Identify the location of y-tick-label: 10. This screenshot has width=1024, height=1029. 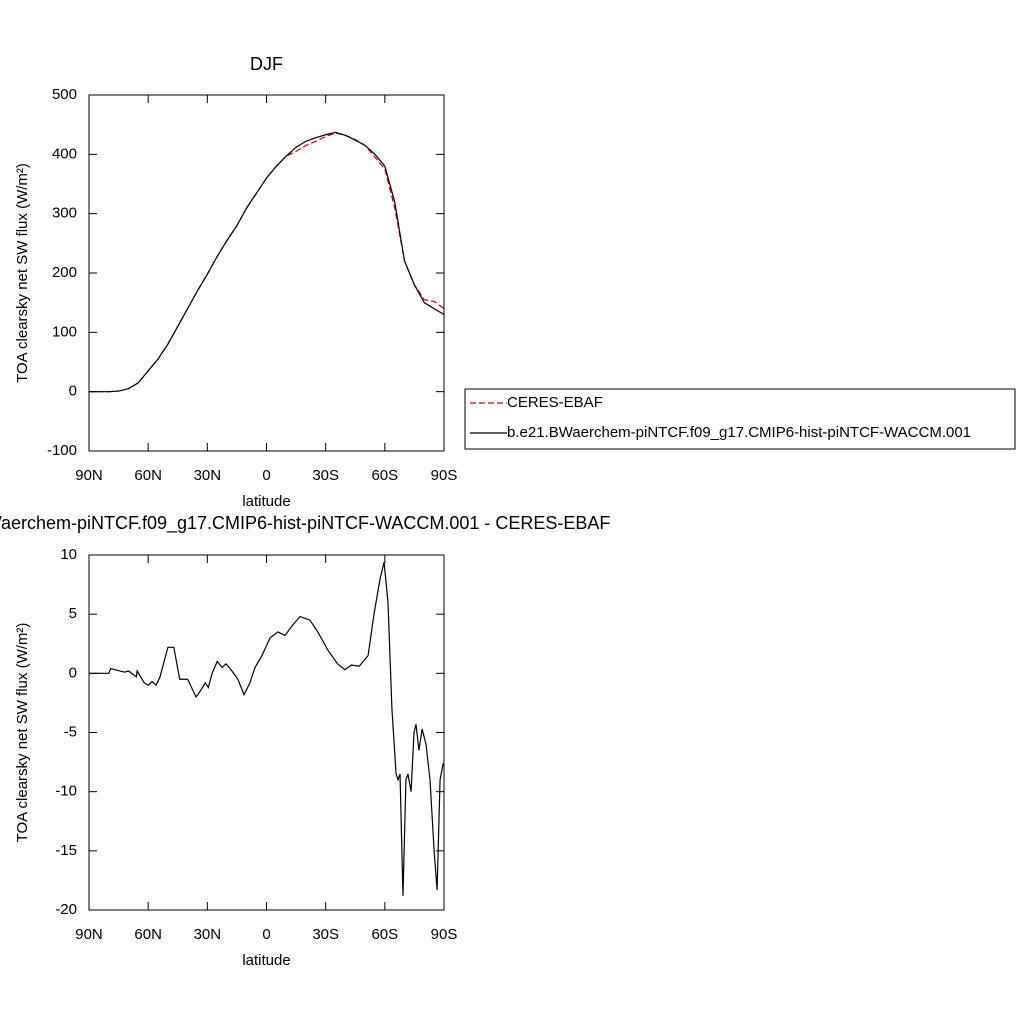
(68, 554).